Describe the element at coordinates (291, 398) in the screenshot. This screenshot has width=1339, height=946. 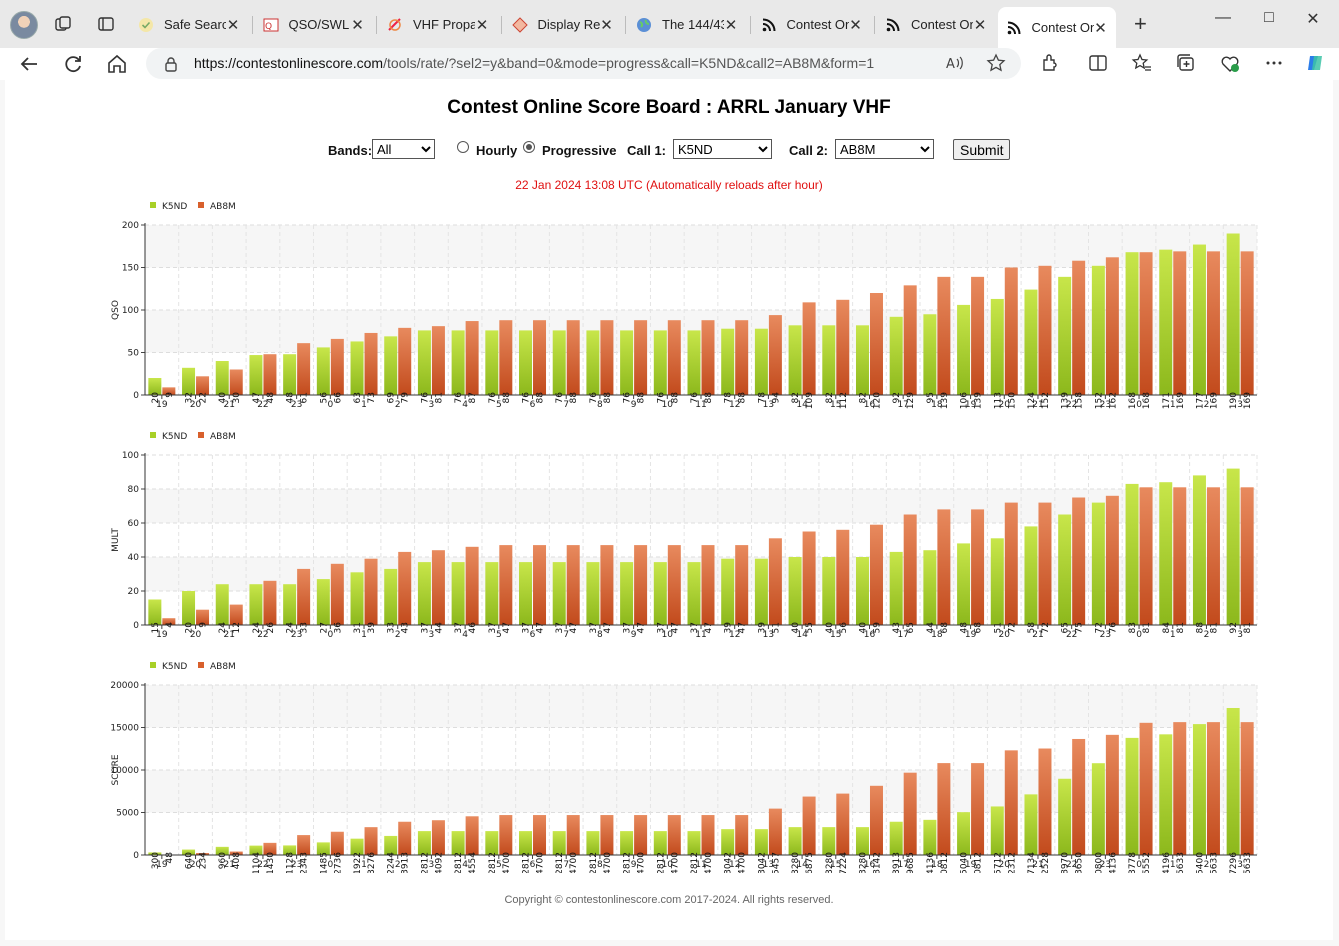
I see `data-label-k5nd: 48` at that location.